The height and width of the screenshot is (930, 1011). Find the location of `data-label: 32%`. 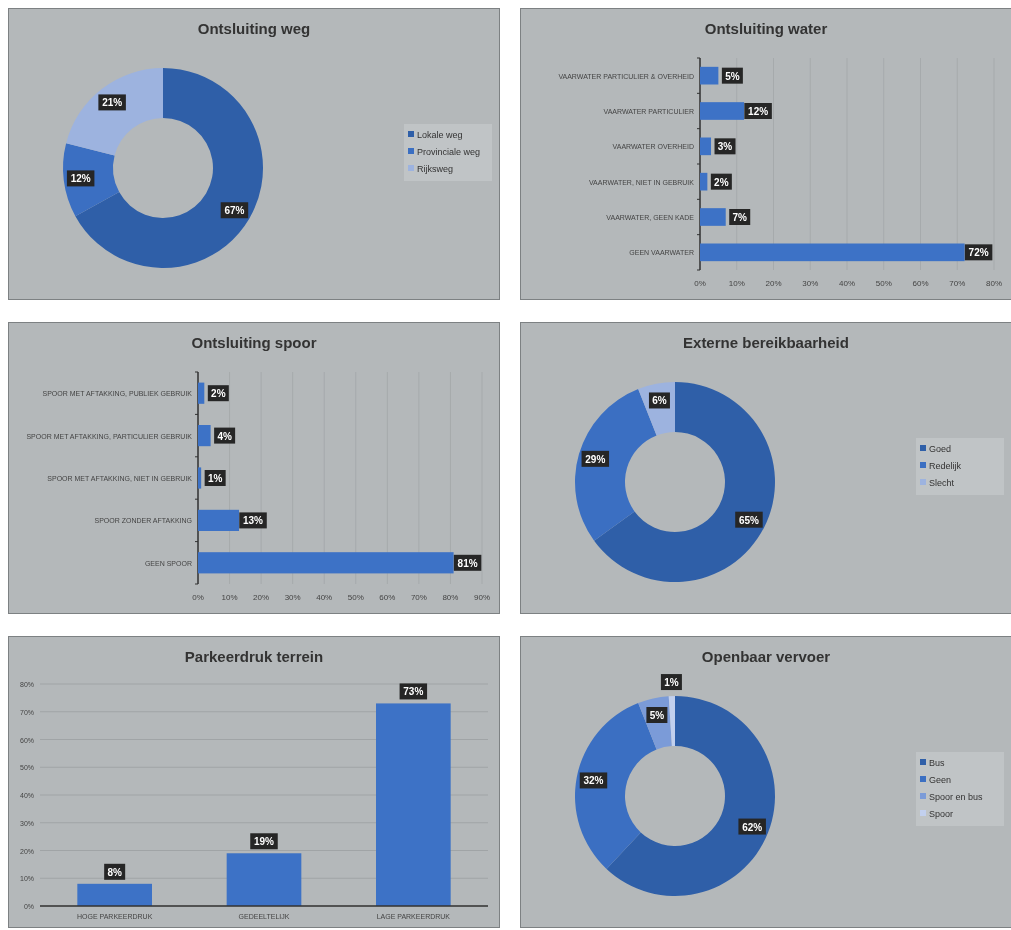

data-label: 32% is located at coordinates (593, 781).